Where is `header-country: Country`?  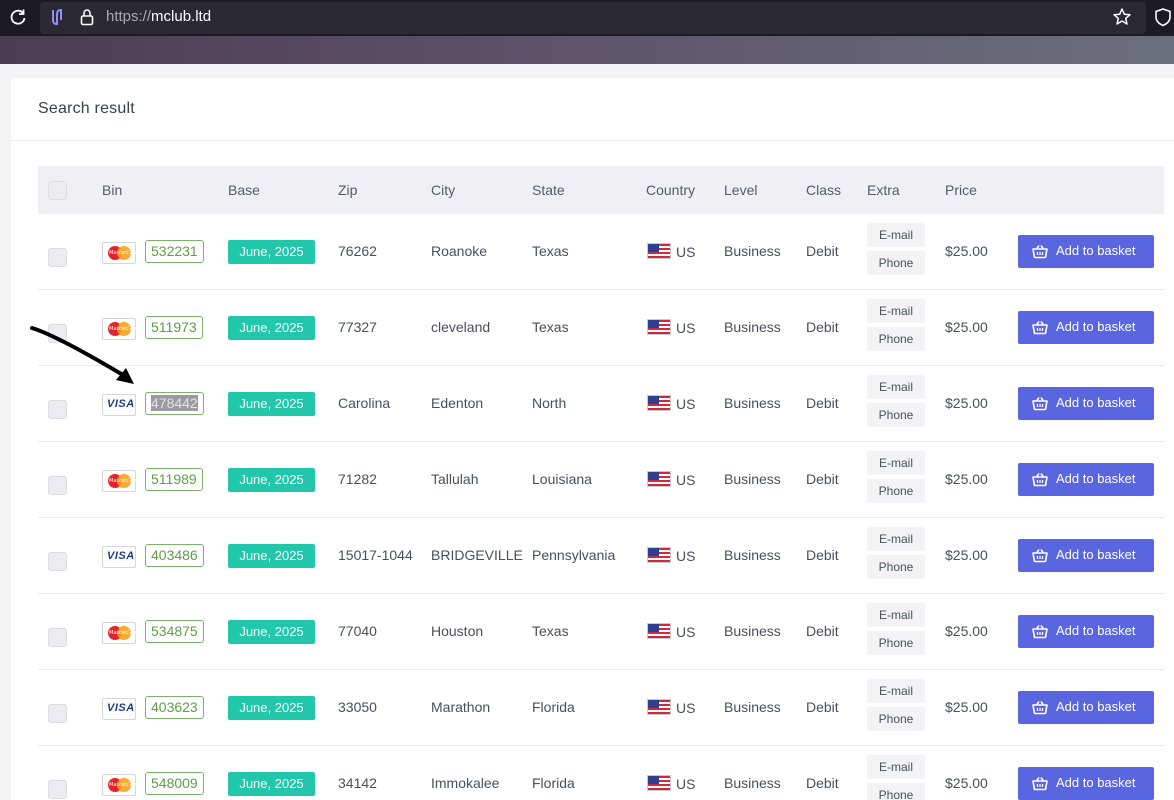 header-country: Country is located at coordinates (671, 190).